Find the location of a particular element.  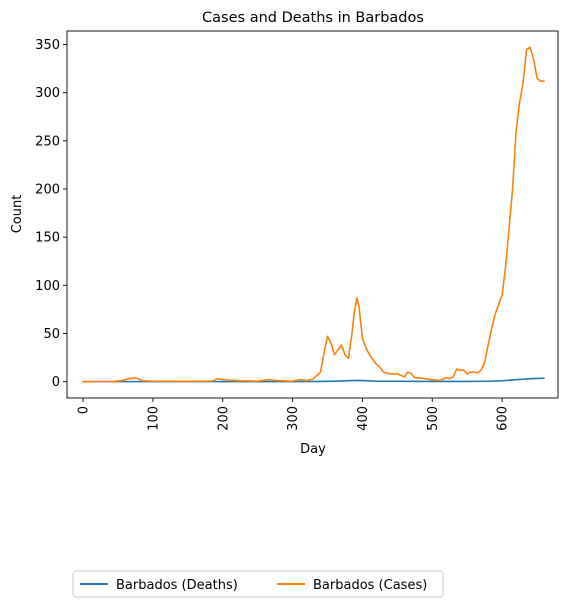

y-tick-label: 100 is located at coordinates (47, 286).